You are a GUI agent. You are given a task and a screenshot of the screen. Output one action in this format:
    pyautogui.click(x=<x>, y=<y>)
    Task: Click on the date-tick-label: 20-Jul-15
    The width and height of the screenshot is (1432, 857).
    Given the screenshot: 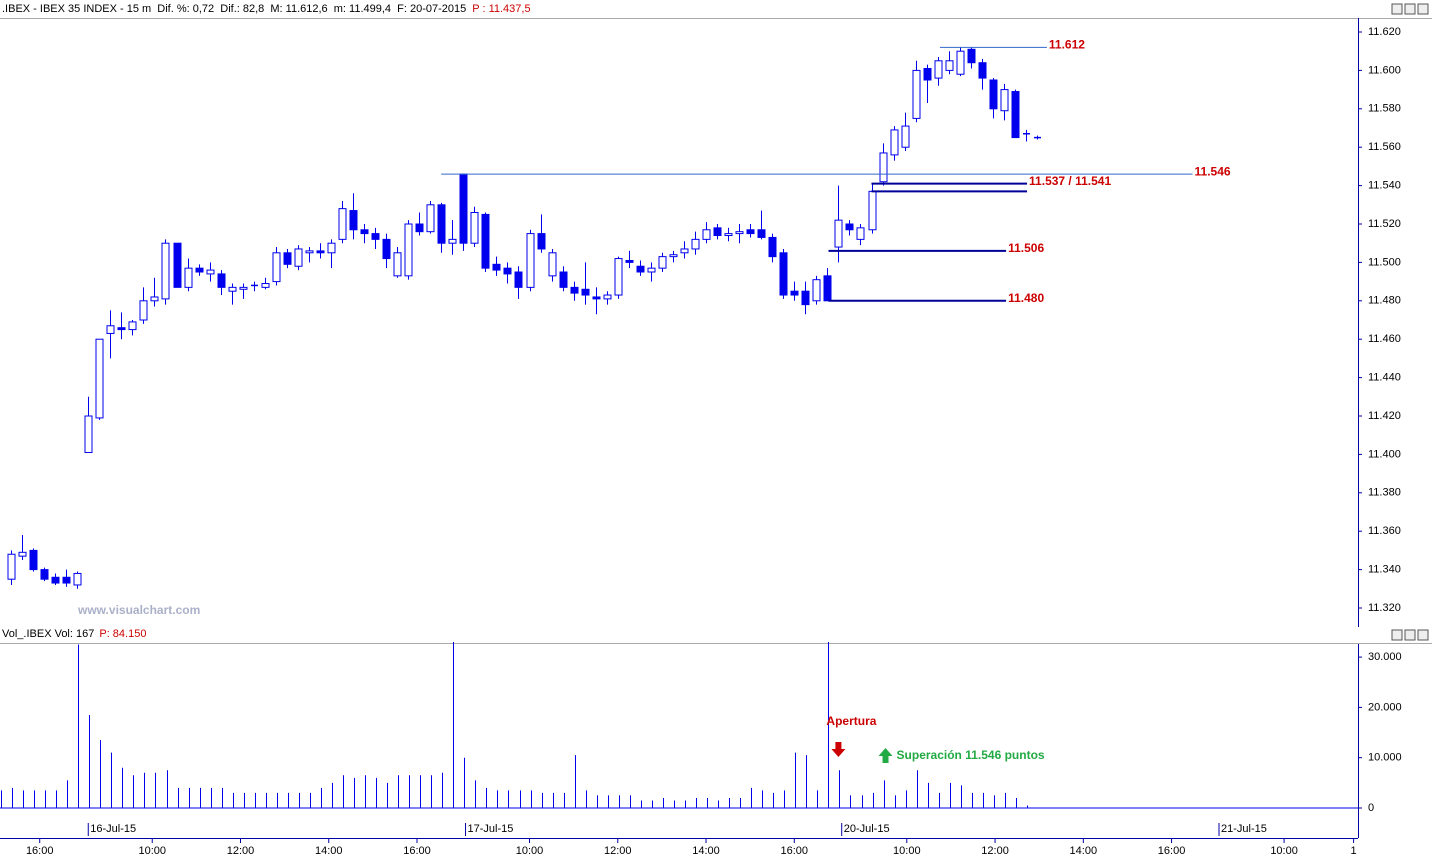 What is the action you would take?
    pyautogui.click(x=867, y=829)
    